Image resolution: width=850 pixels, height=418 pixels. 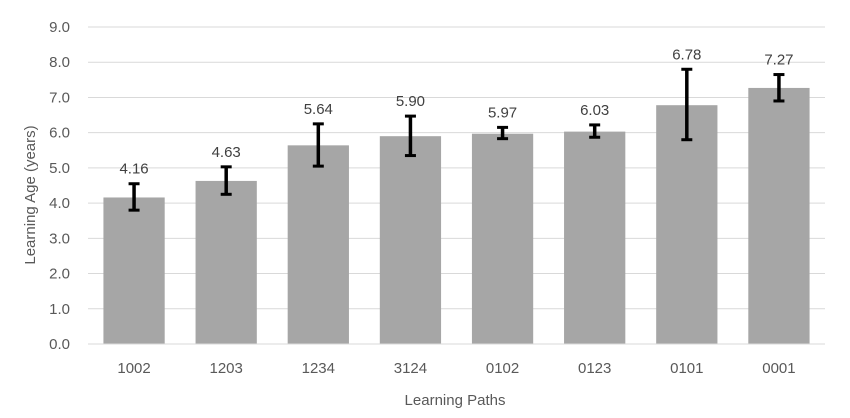 I want to click on y-tick-label: 5.0, so click(x=59, y=168).